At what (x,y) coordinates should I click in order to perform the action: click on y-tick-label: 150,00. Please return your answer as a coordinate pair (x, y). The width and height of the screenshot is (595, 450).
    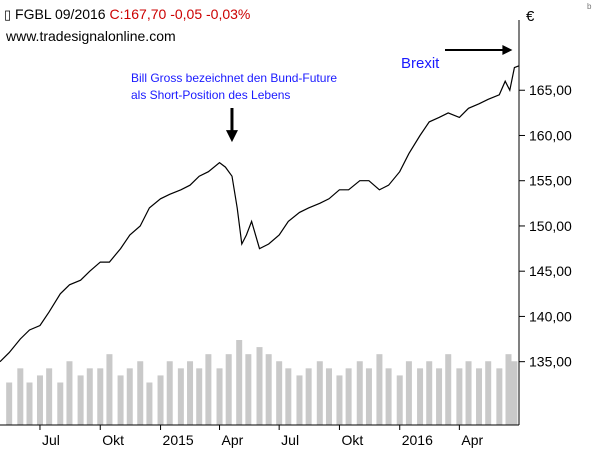
    Looking at the image, I should click on (550, 226).